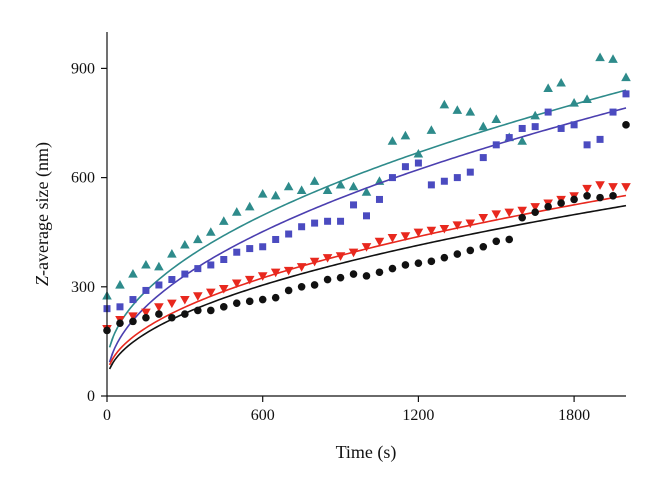 Image resolution: width=660 pixels, height=491 pixels. What do you see at coordinates (107, 415) in the screenshot?
I see `x-tick-label: 0` at bounding box center [107, 415].